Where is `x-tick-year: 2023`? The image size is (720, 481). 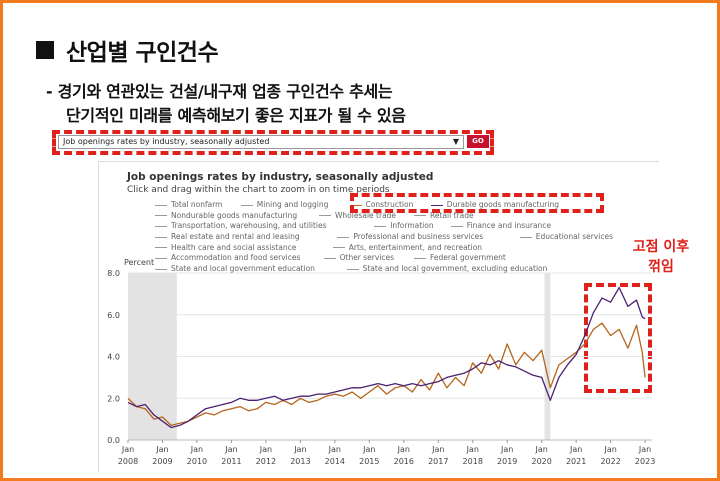
x-tick-year: 2023 is located at coordinates (645, 461).